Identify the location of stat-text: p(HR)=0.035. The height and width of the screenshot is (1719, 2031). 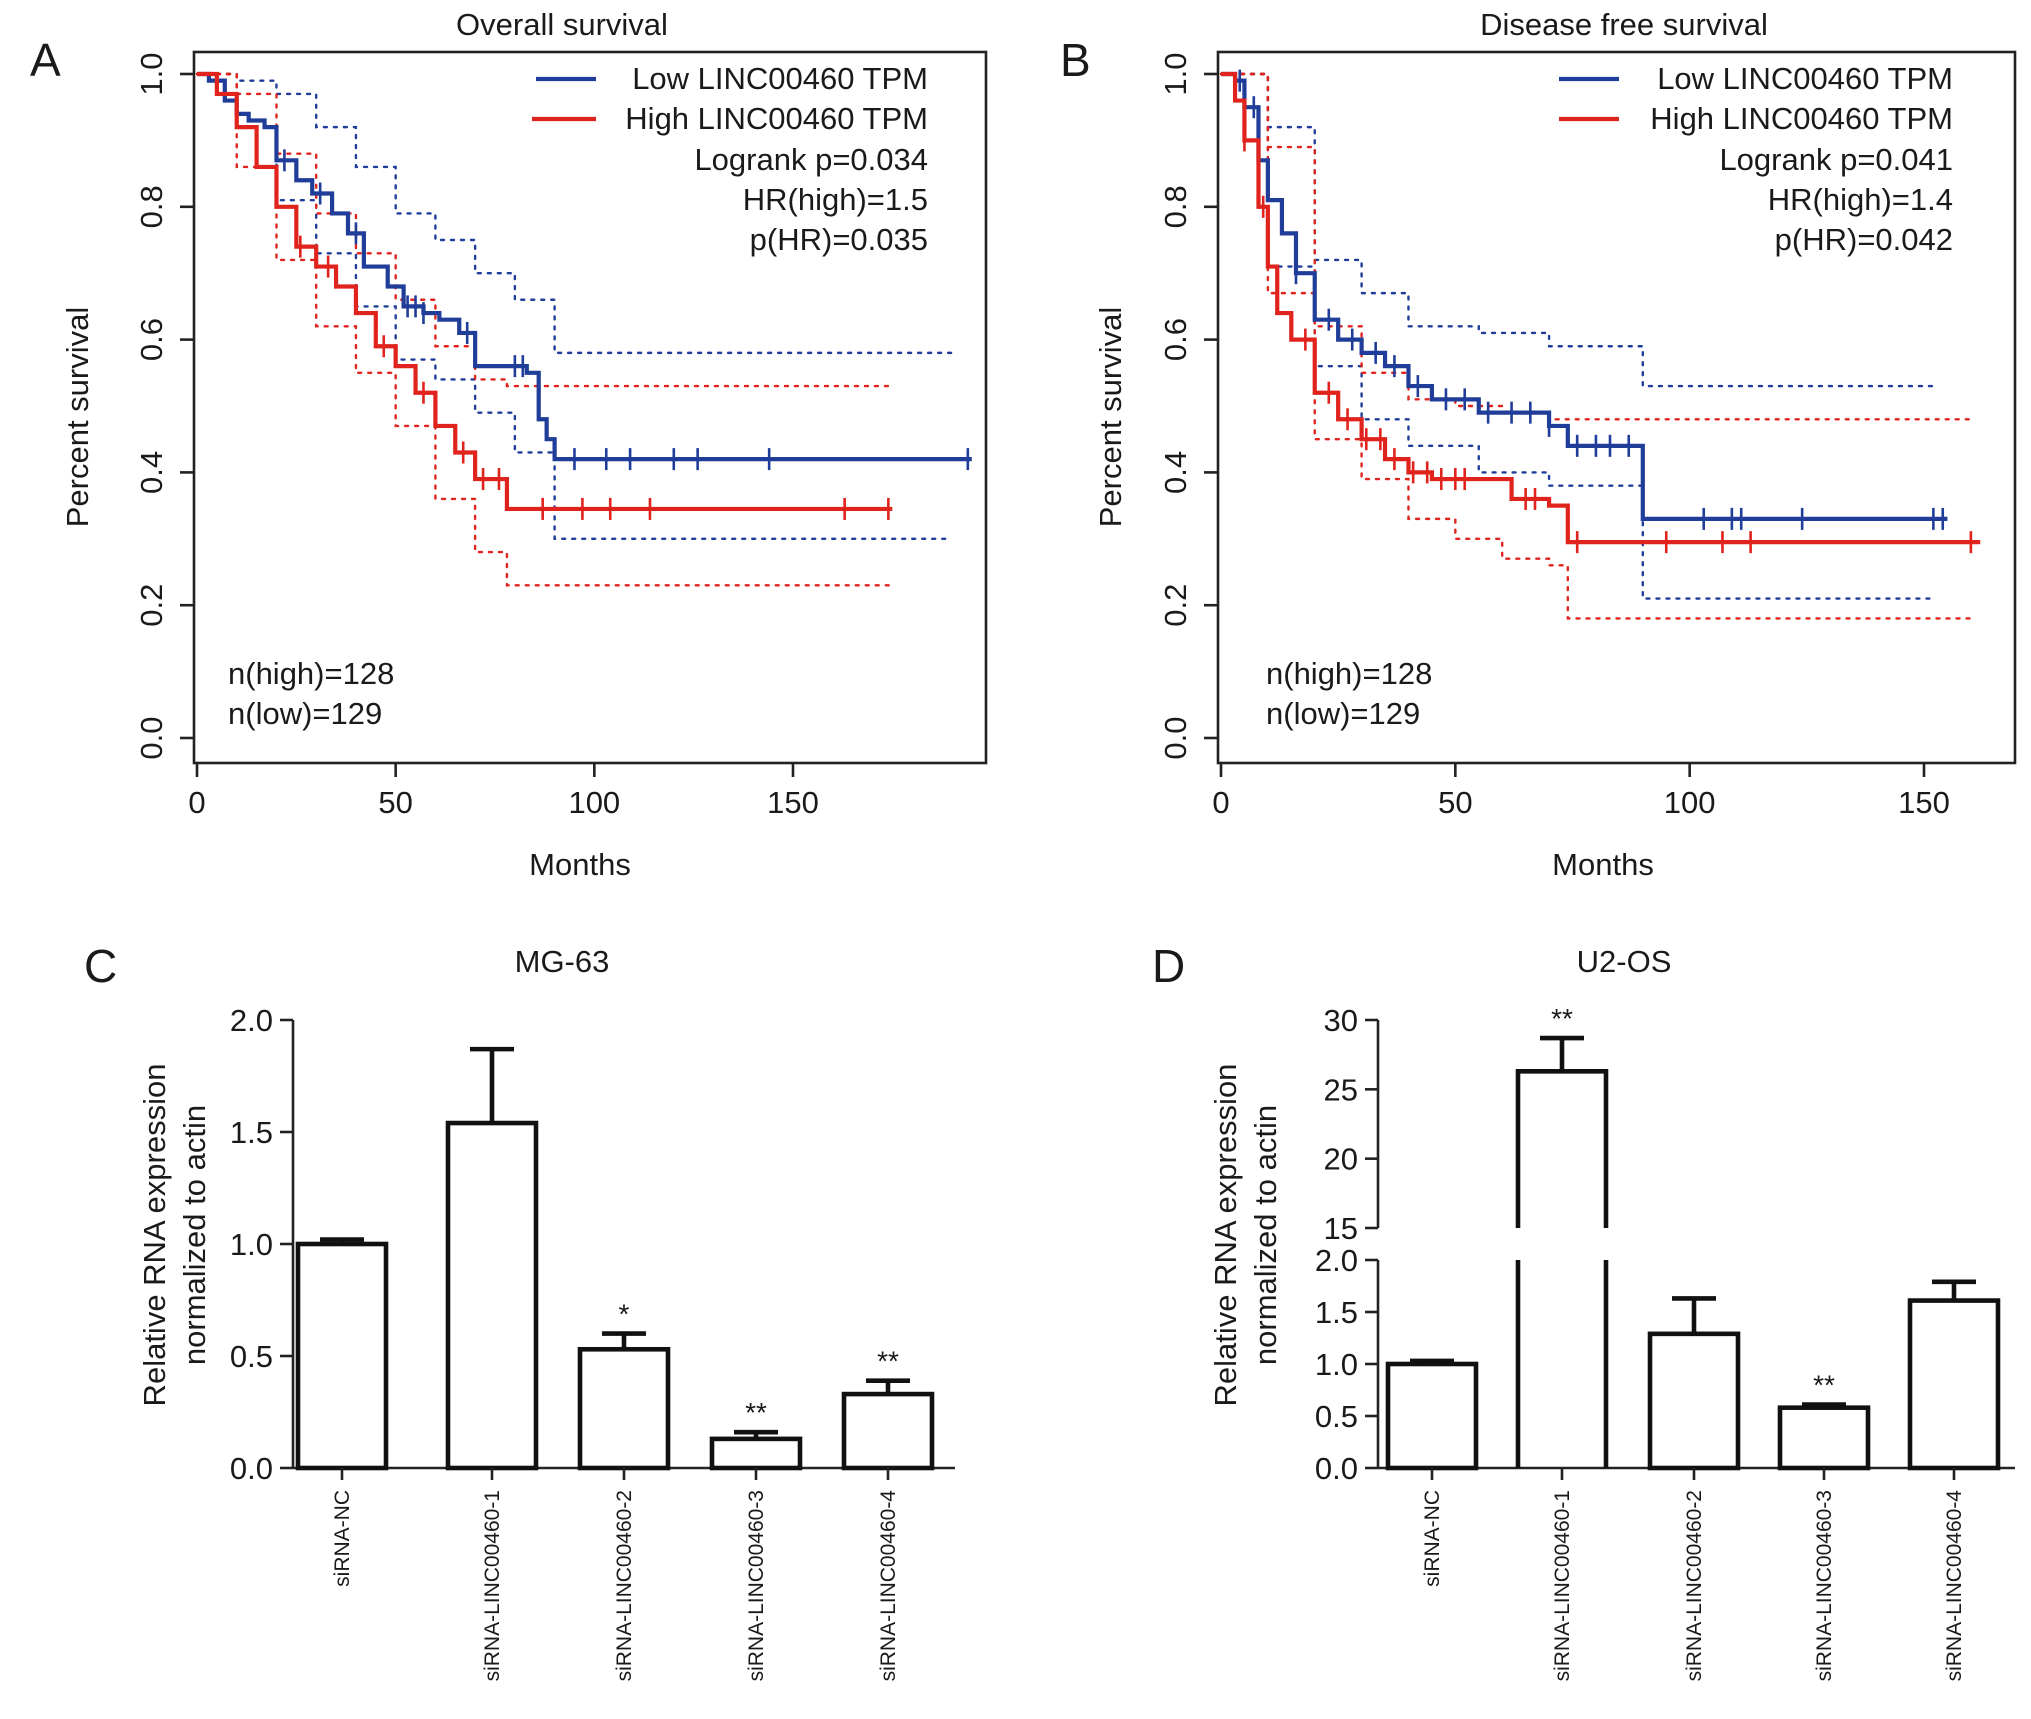
(839, 239).